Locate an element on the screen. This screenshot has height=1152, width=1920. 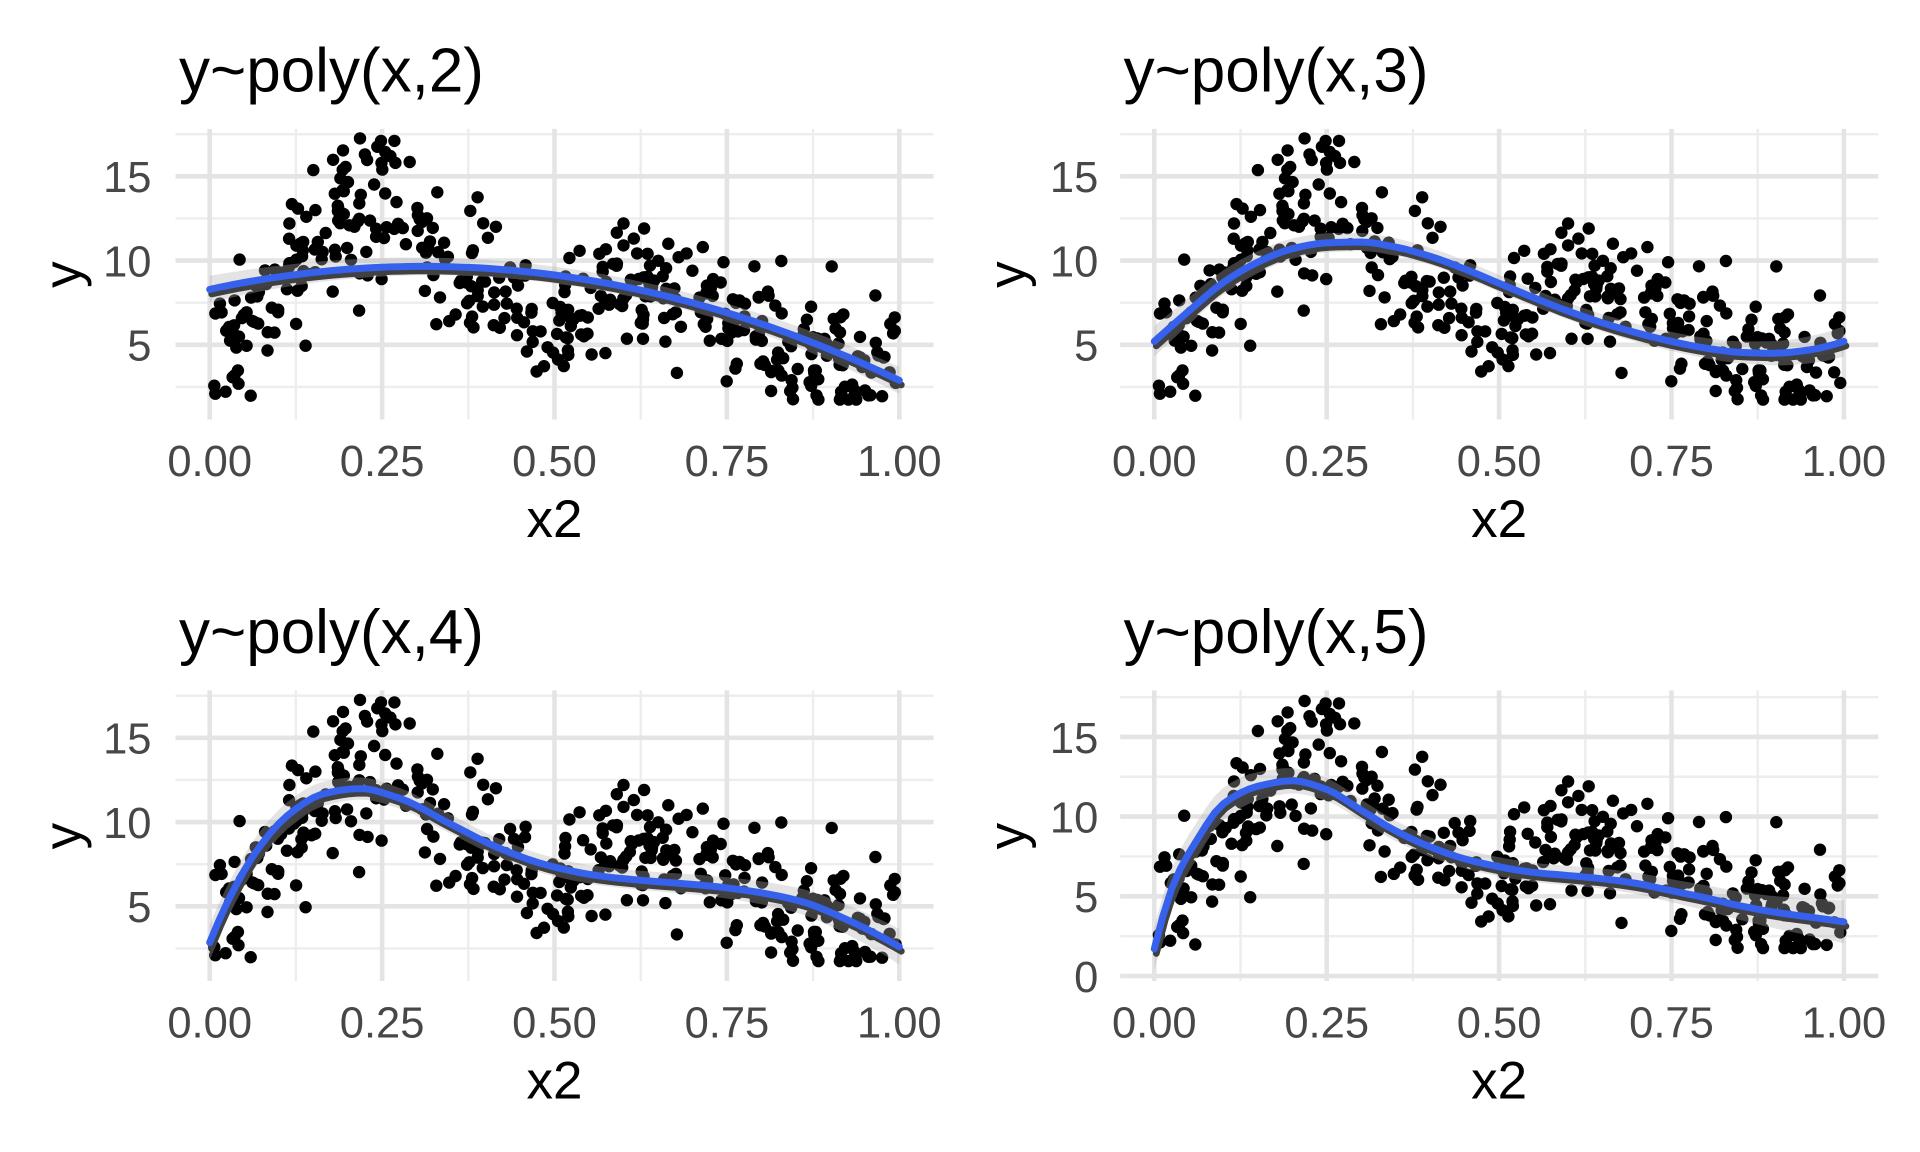
svg-text: y~poly(x,4) is located at coordinates (331, 632).